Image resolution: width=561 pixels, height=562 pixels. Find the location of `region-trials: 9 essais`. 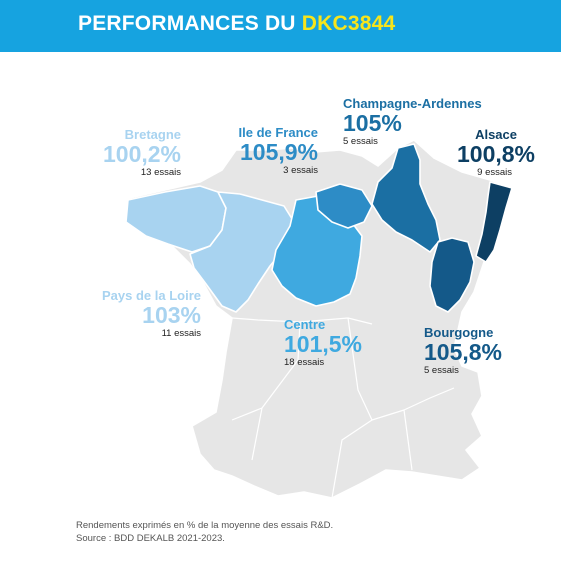

region-trials: 9 essais is located at coordinates (494, 172).